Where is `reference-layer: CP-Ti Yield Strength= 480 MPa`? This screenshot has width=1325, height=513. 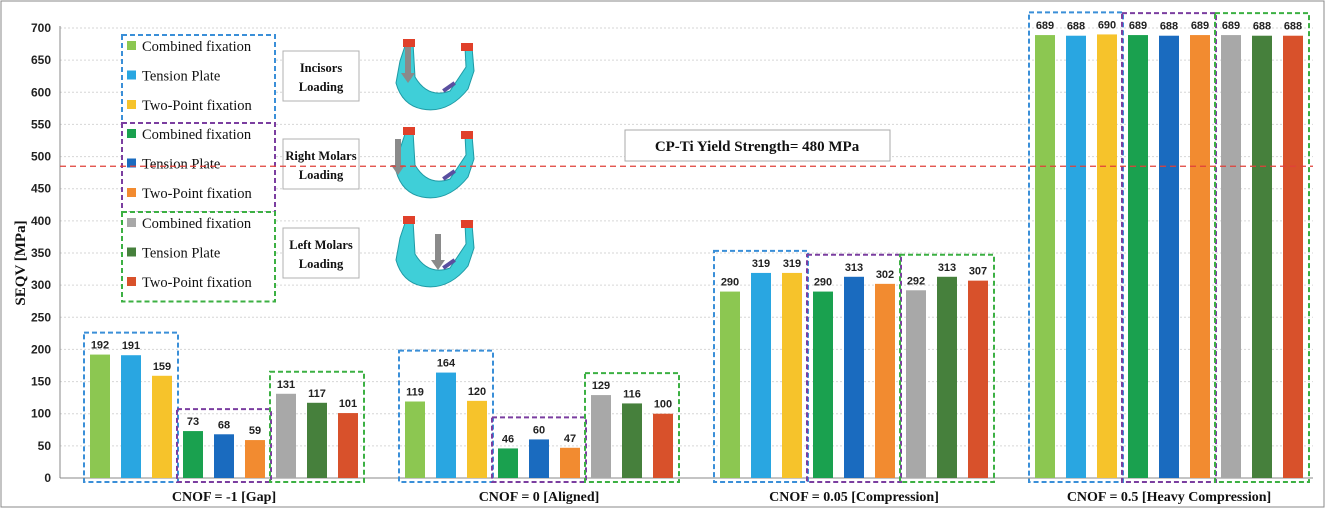
reference-layer: CP-Ti Yield Strength= 480 MPa is located at coordinates (686, 148).